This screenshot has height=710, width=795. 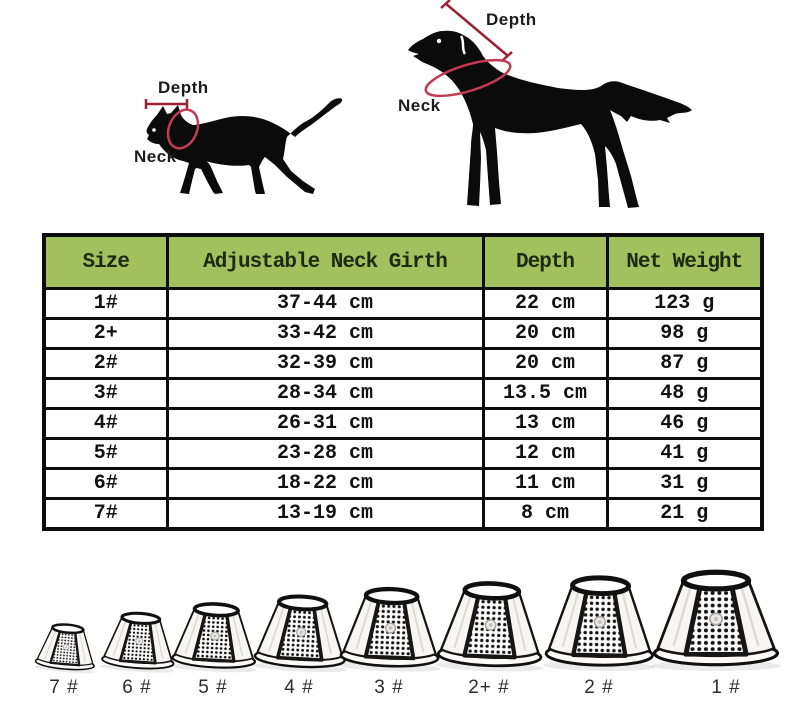 What do you see at coordinates (325, 393) in the screenshot?
I see `girth-cell: 28-34 cm` at bounding box center [325, 393].